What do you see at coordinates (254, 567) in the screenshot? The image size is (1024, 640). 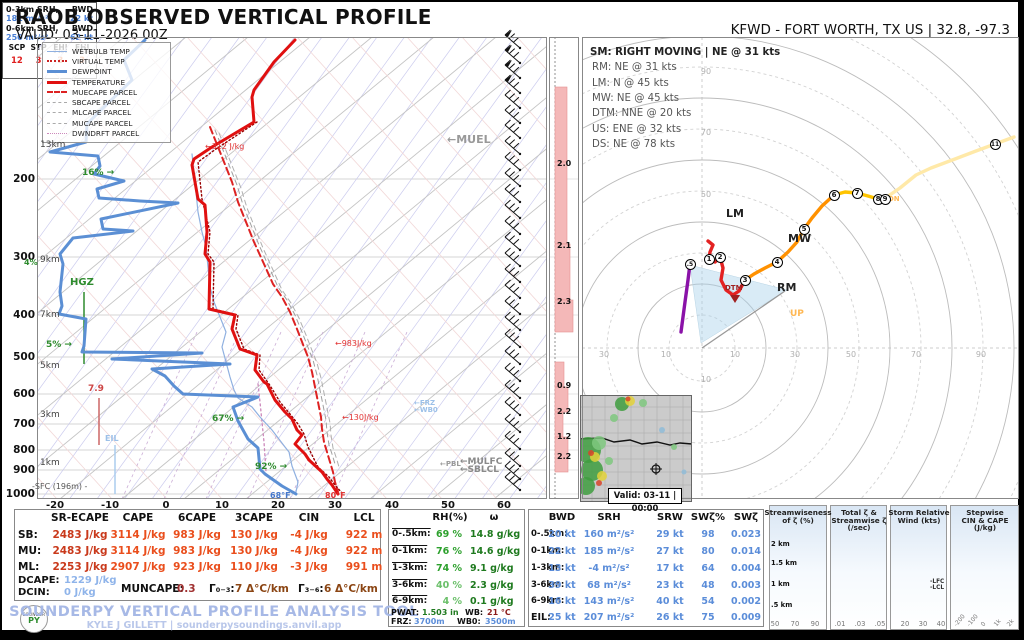 I see `thermo-value: 110 J/kg` at bounding box center [254, 567].